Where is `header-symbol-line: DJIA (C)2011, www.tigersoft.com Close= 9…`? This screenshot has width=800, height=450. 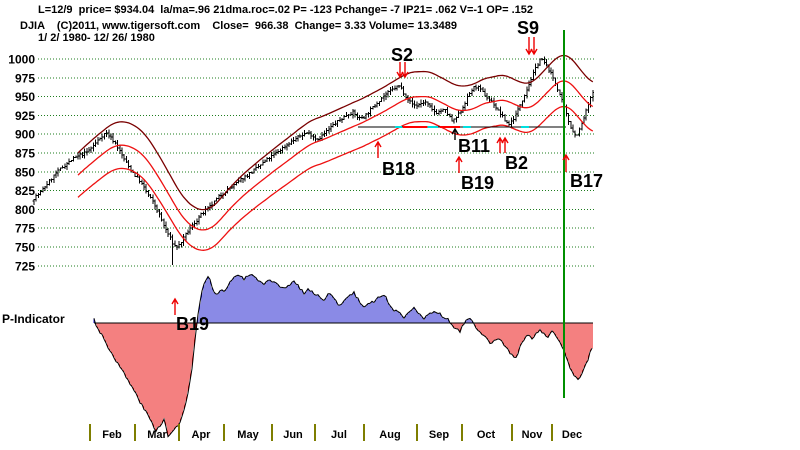 header-symbol-line: DJIA (C)2011, www.tigersoft.com Close= 9… is located at coordinates (239, 26).